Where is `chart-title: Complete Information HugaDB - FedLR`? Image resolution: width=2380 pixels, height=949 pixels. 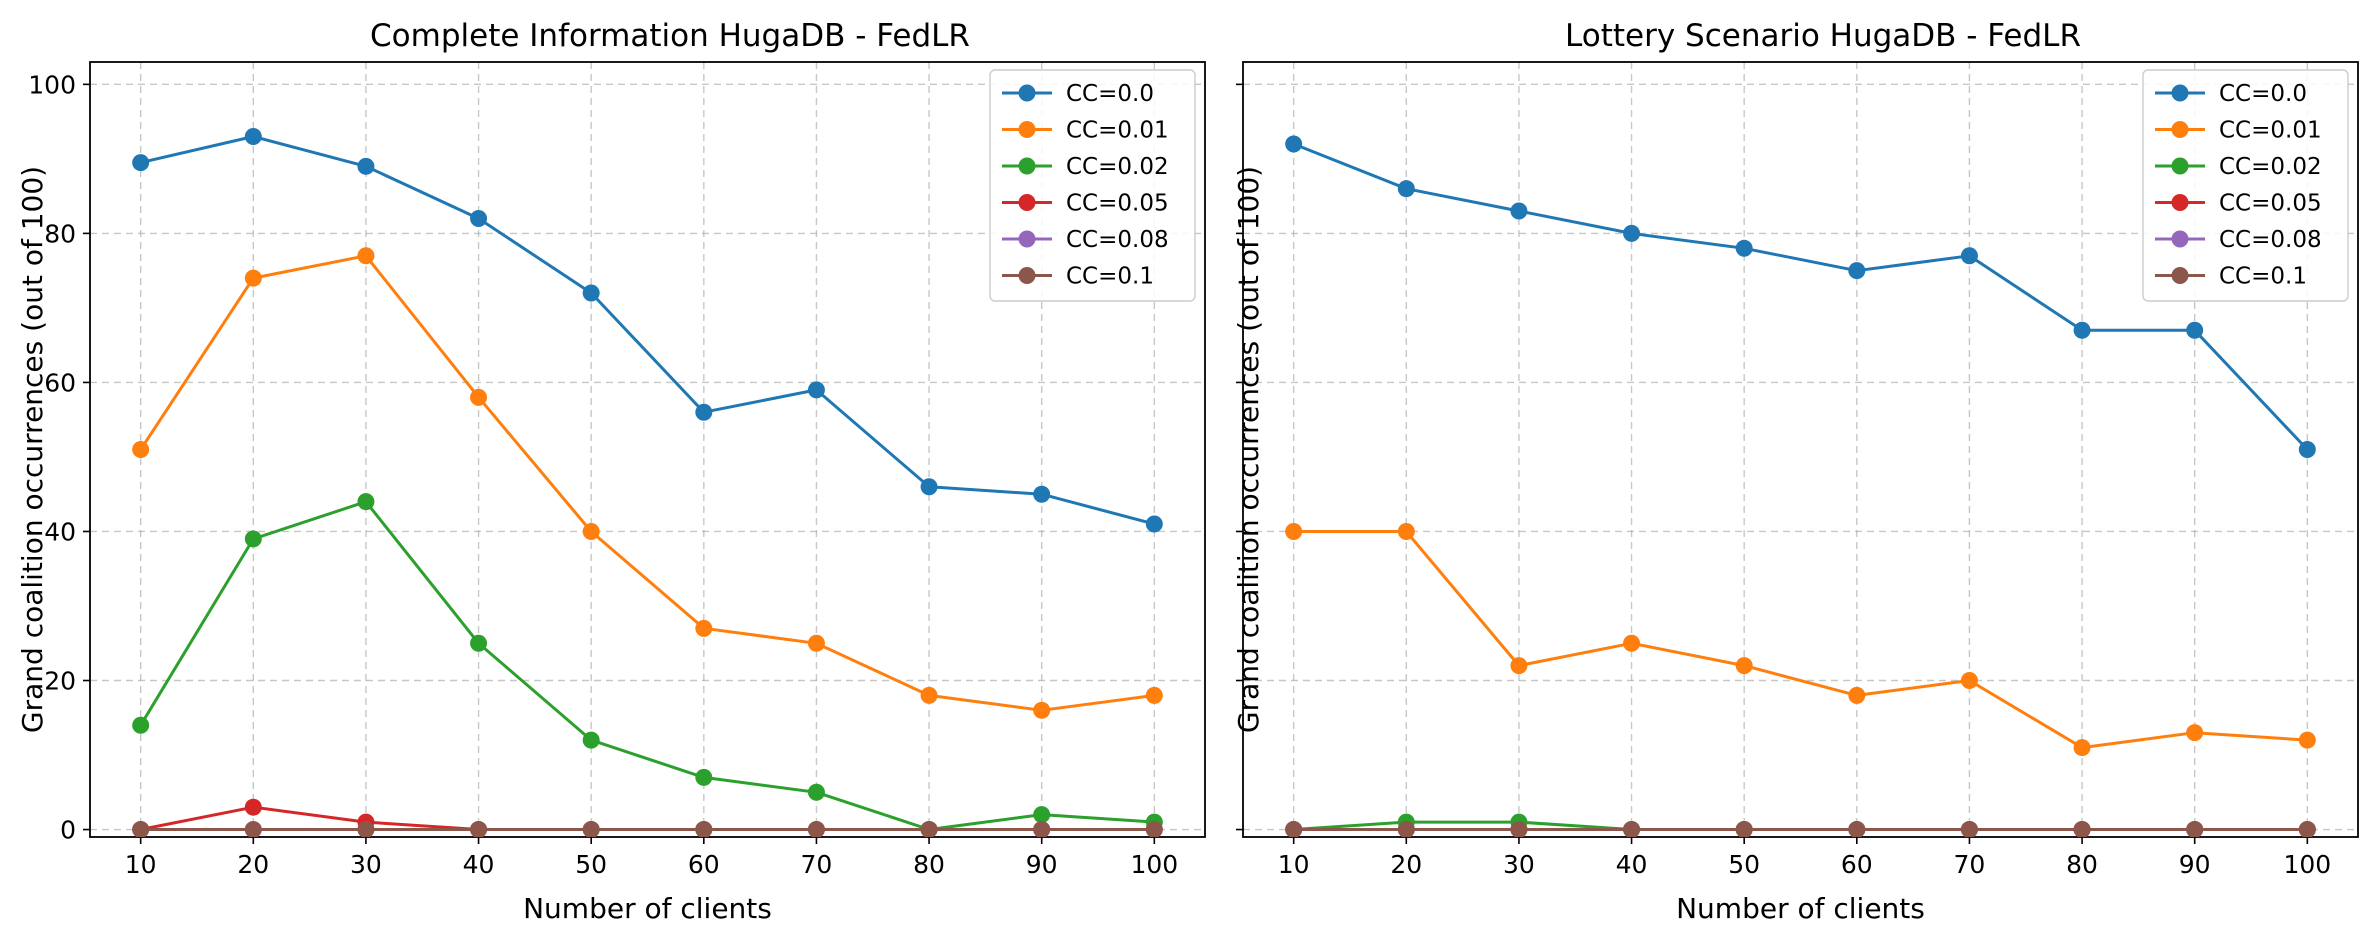 chart-title: Complete Information HugaDB - FedLR is located at coordinates (670, 36).